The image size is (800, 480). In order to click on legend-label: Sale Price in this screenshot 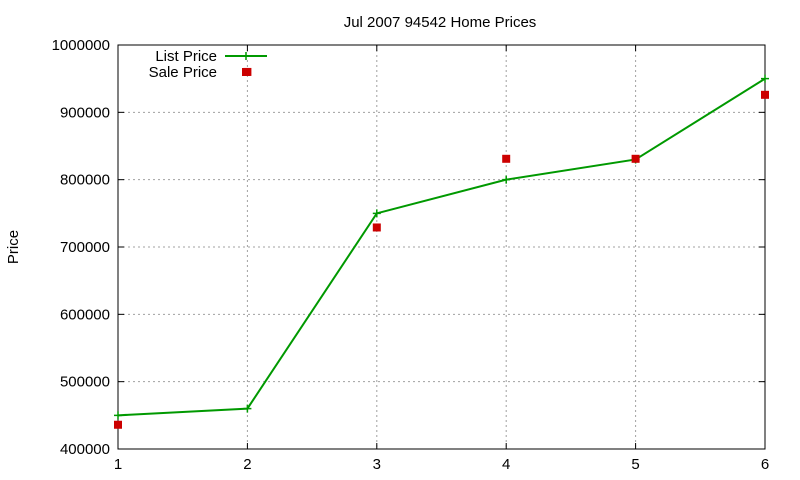, I will do `click(183, 72)`.